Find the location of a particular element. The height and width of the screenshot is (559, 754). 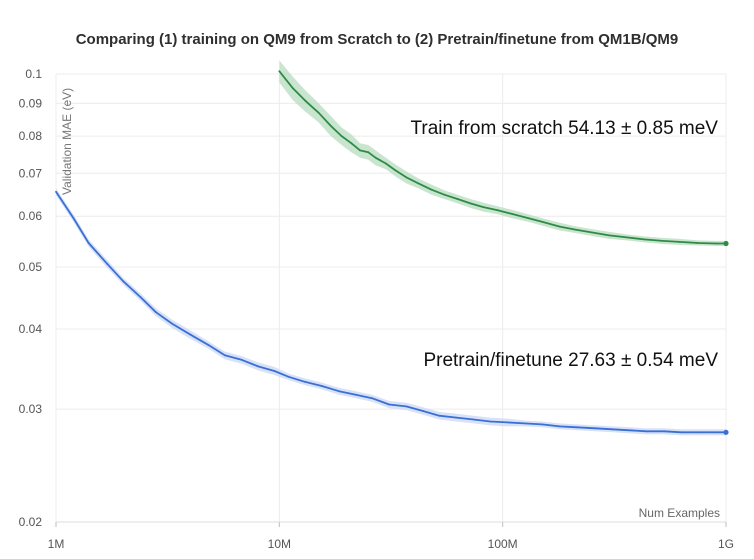

y-tick-label: 0.06 is located at coordinates (31, 216).